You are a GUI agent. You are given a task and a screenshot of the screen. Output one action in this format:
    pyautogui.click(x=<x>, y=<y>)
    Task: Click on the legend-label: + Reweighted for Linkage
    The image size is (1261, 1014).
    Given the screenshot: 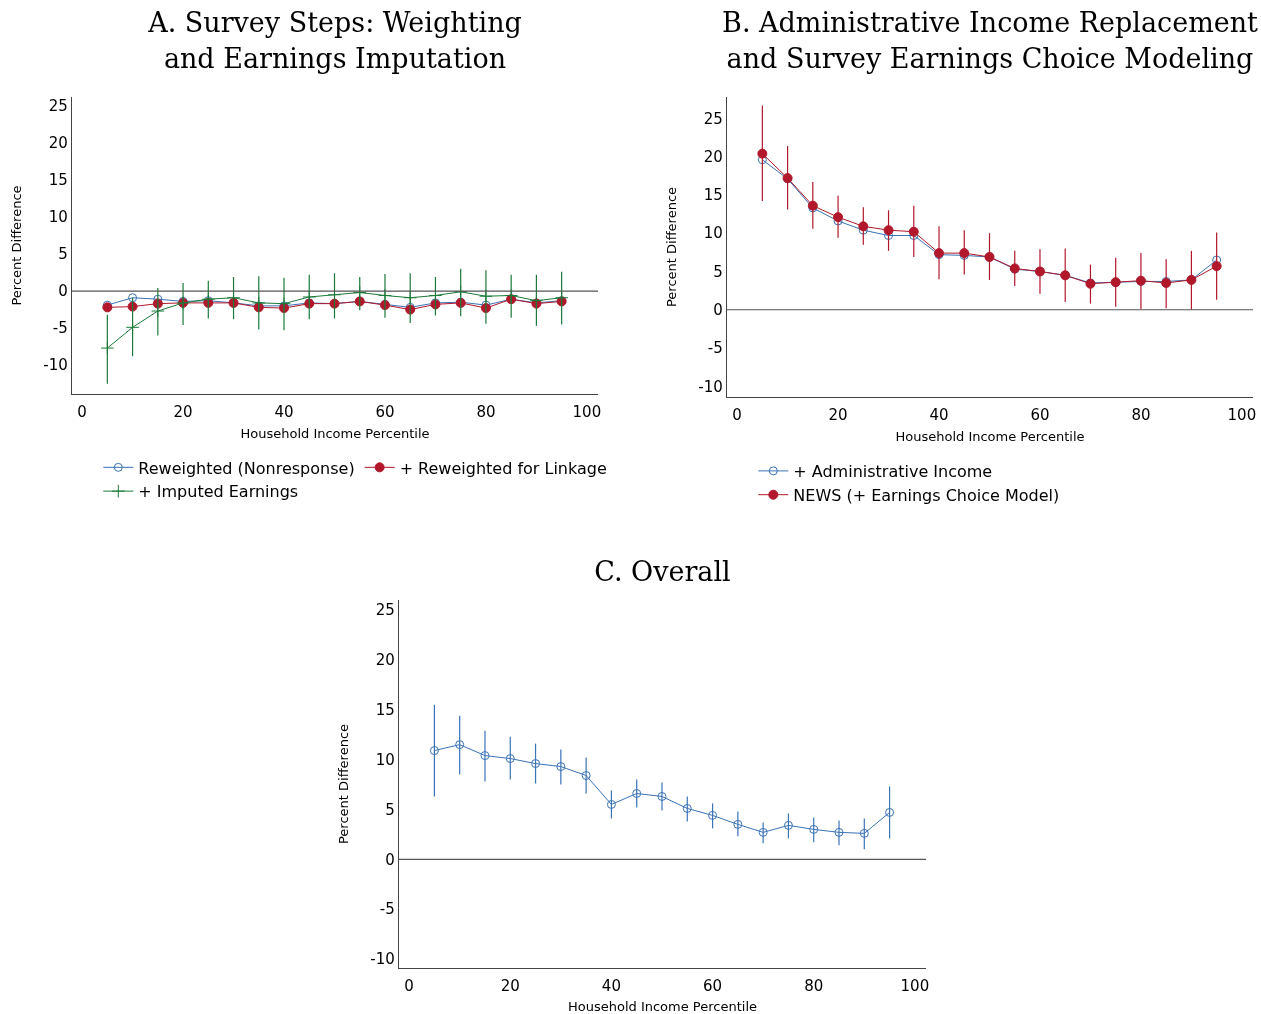 What is the action you would take?
    pyautogui.click(x=503, y=468)
    